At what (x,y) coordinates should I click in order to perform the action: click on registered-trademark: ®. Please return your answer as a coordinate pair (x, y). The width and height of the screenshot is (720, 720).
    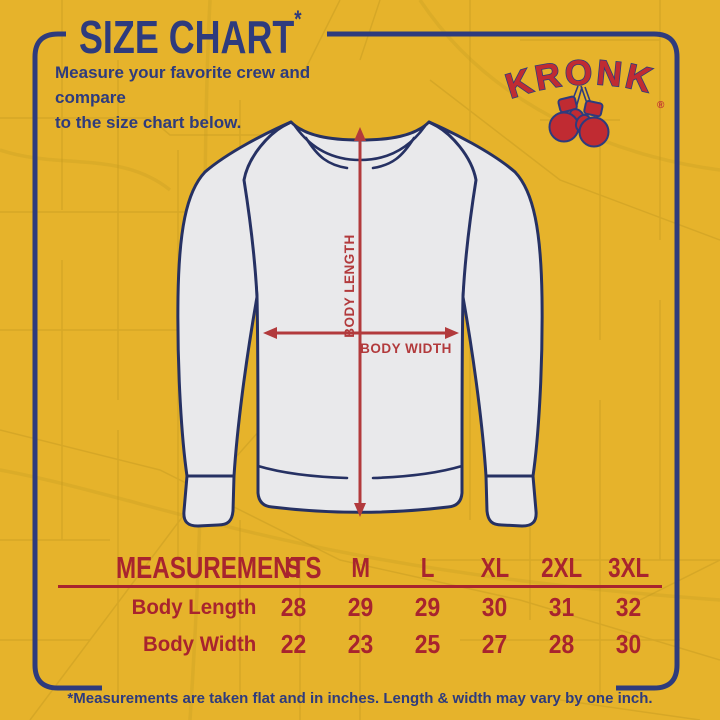
    Looking at the image, I should click on (661, 105).